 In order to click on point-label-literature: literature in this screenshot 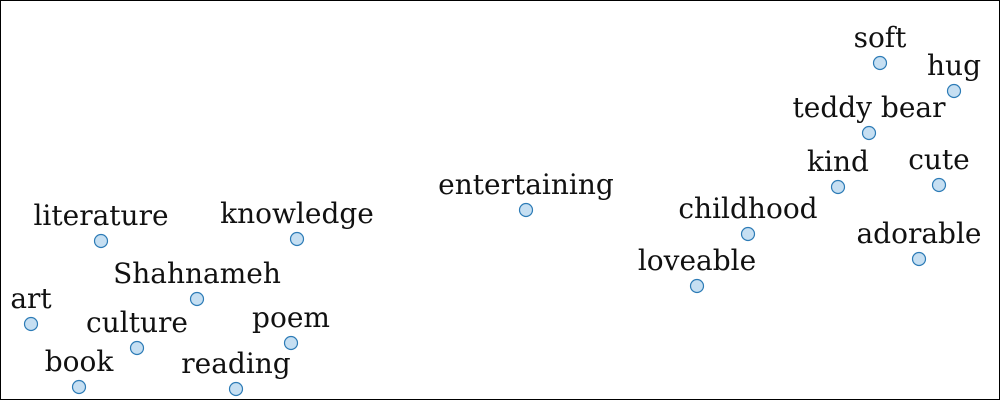, I will do `click(100, 215)`.